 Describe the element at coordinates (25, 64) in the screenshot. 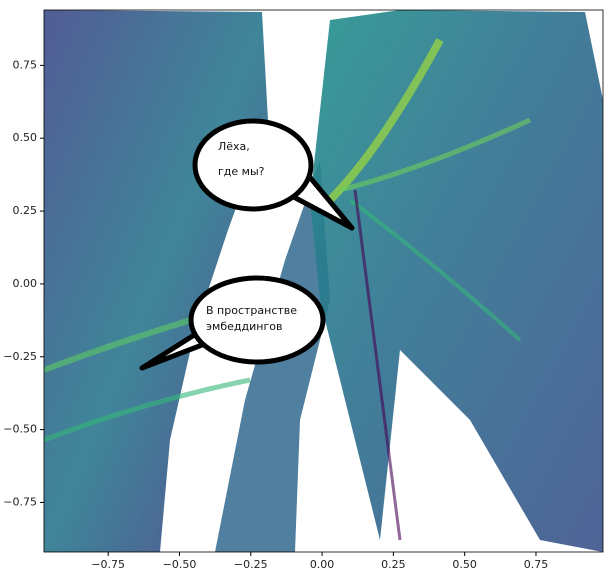

I see `y-tick-label: 0.75` at that location.